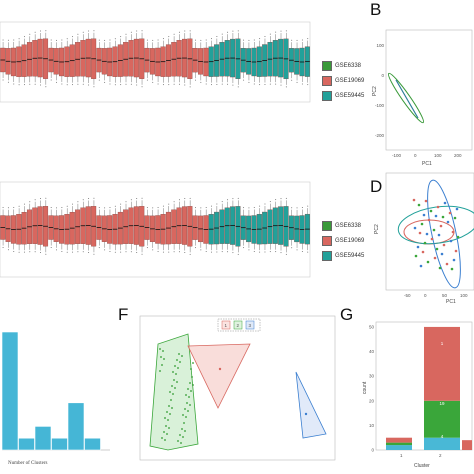 The width and height of the screenshot is (474, 474). What do you see at coordinates (372, 376) in the screenshot?
I see `bar-g-ytick: 30` at bounding box center [372, 376].